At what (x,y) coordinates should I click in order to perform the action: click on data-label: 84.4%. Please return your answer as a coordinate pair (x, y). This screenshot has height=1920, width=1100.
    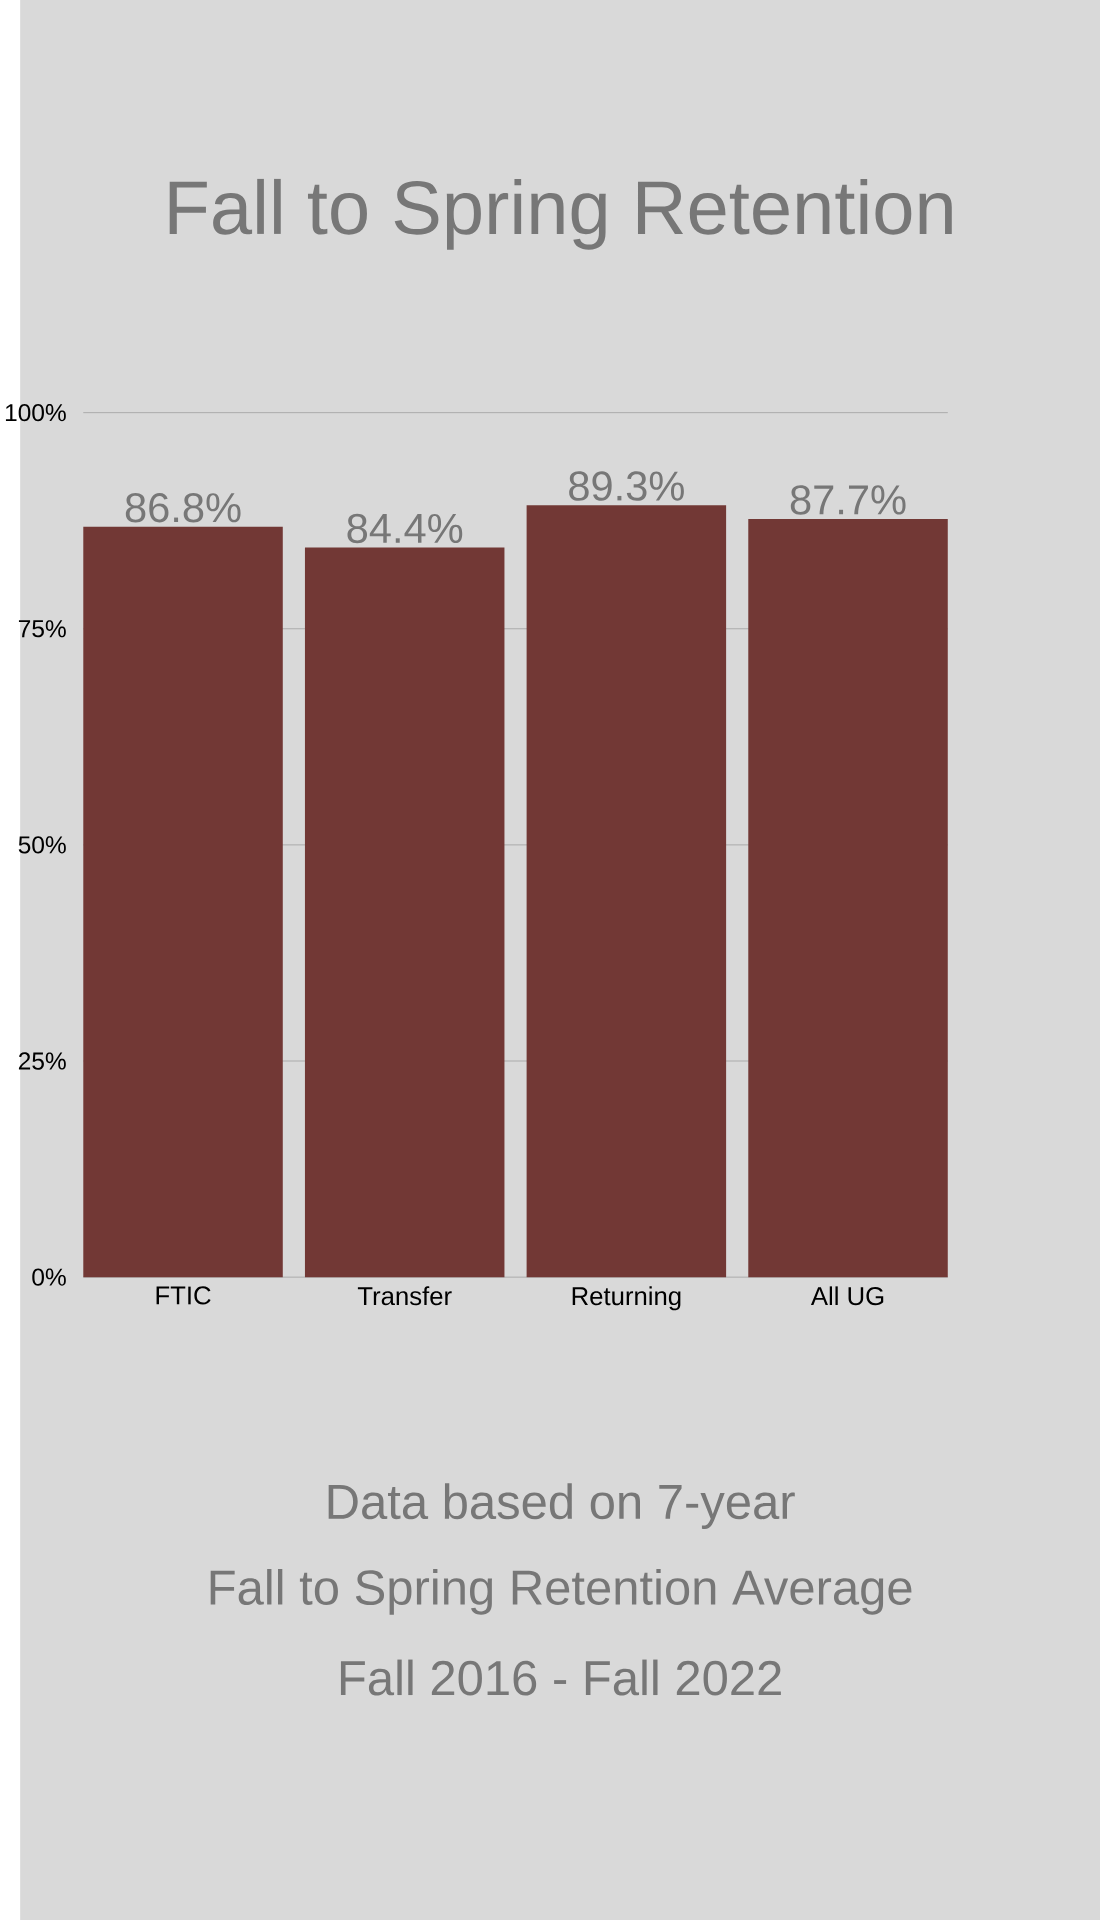
    Looking at the image, I should click on (405, 528).